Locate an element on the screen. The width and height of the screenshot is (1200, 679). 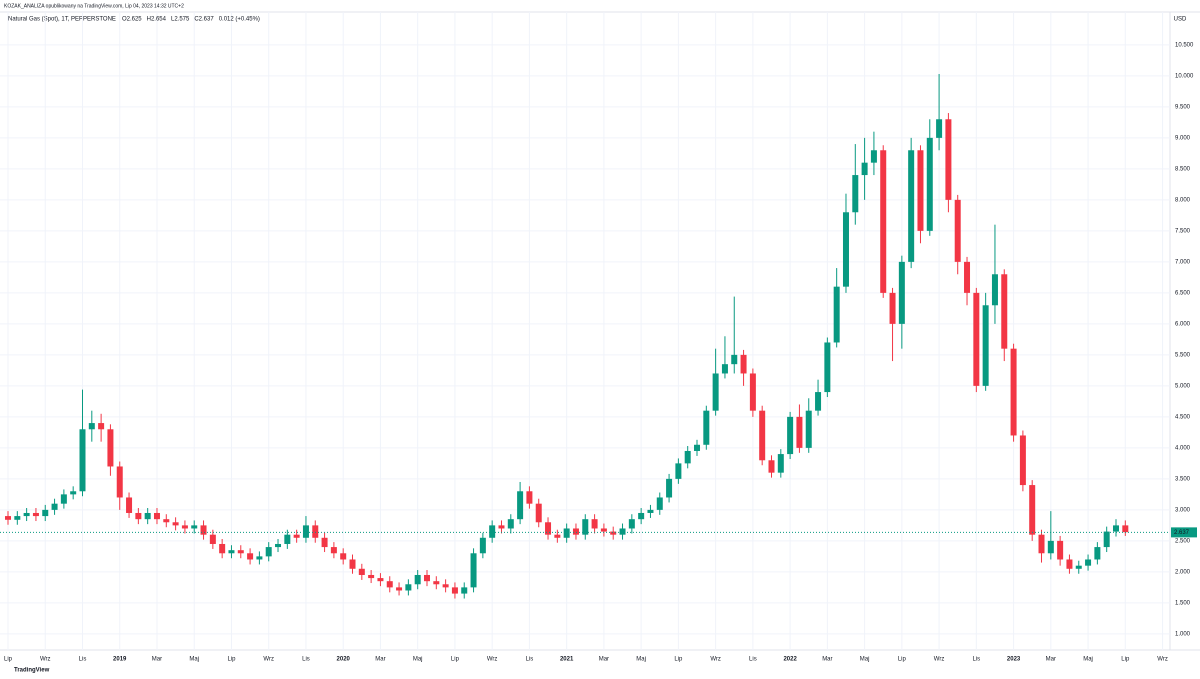
y-tick-label: 3.000 is located at coordinates (1183, 510).